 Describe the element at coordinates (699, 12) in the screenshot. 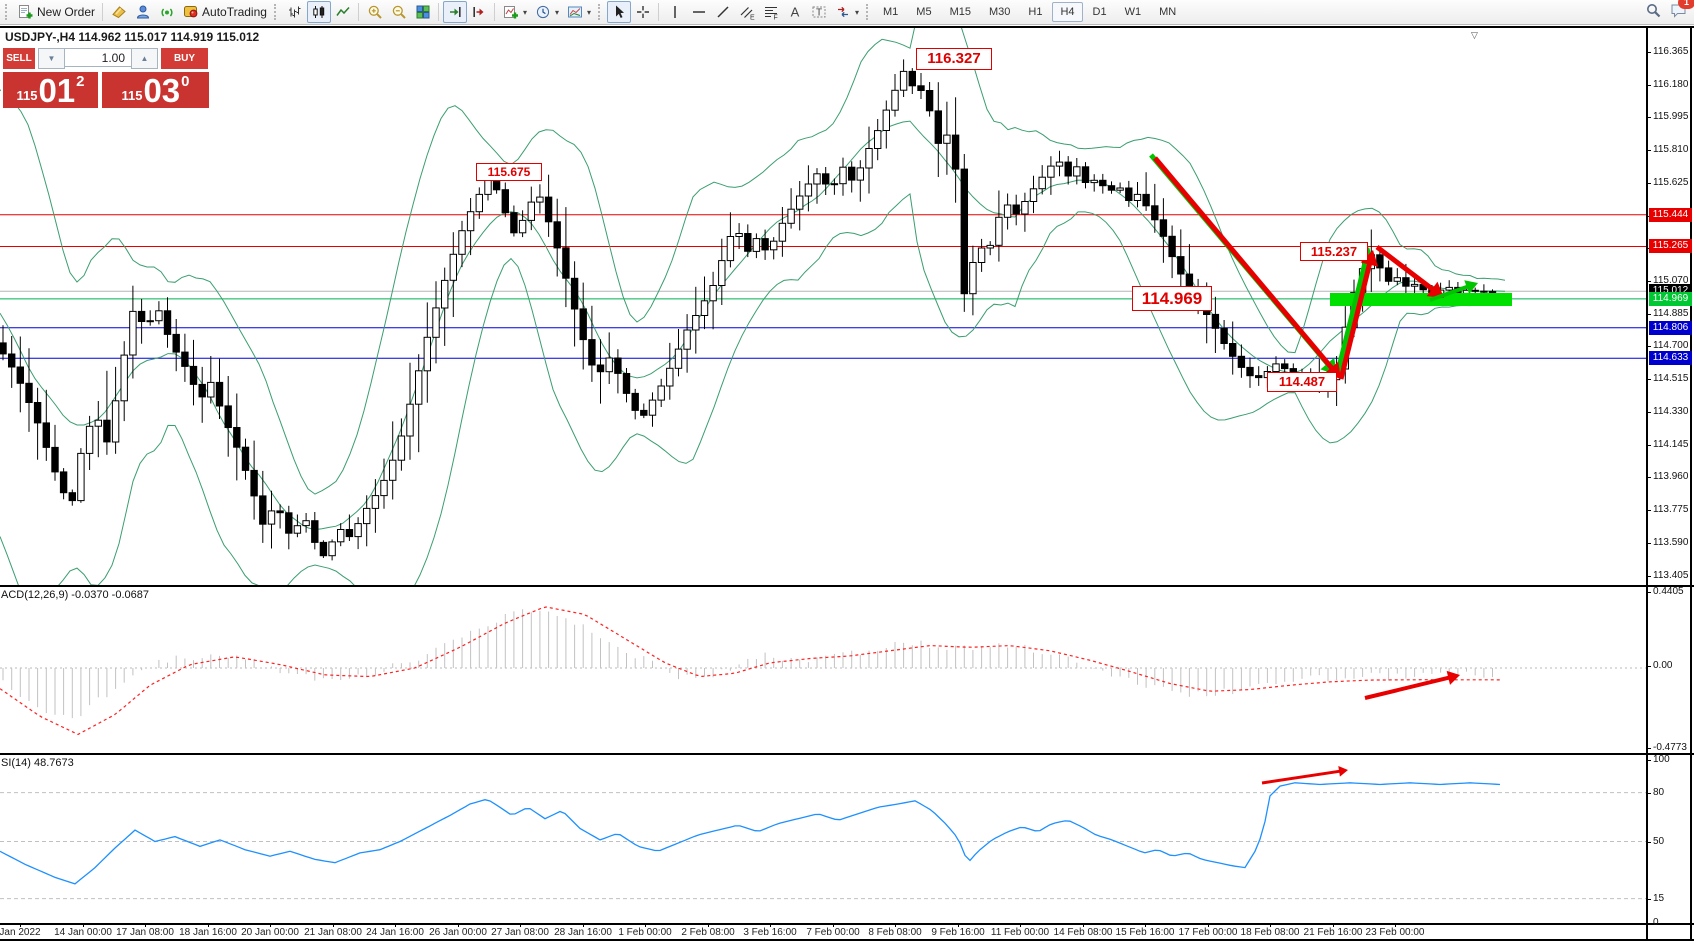

I see `horizontal-line-button` at that location.